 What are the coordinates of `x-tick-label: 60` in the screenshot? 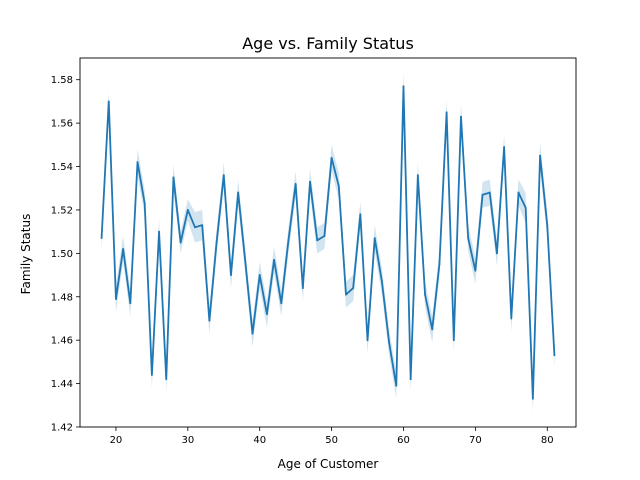 It's located at (403, 440).